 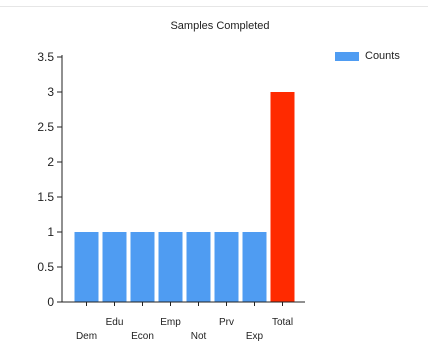 What do you see at coordinates (170, 322) in the screenshot?
I see `x-tick-label-emp: Emp` at bounding box center [170, 322].